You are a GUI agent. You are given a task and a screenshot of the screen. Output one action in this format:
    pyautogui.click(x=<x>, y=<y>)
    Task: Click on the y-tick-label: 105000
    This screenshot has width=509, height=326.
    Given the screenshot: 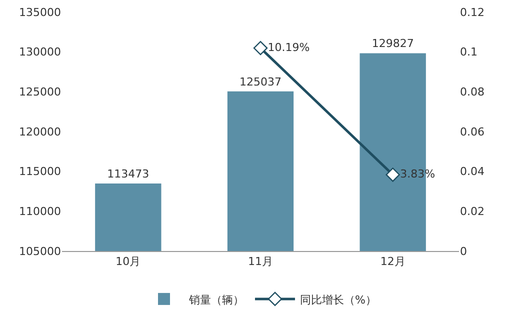 What is the action you would take?
    pyautogui.click(x=40, y=251)
    